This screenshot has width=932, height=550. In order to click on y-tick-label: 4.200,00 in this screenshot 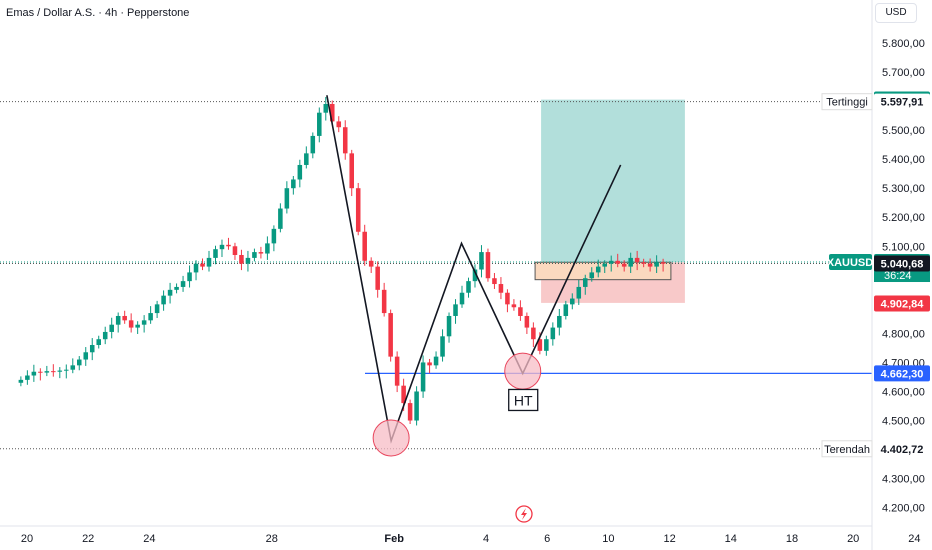, I will do `click(903, 509)`.